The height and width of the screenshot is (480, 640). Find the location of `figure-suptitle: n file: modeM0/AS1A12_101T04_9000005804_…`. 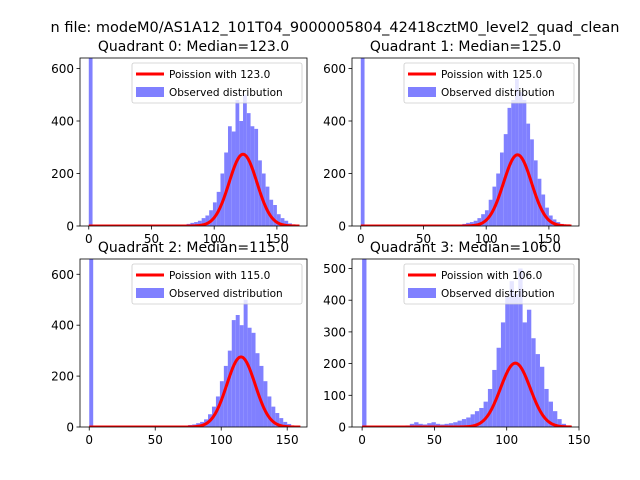

figure-suptitle: n file: modeM0/AS1A12_101T04_9000005804_… is located at coordinates (335, 28).